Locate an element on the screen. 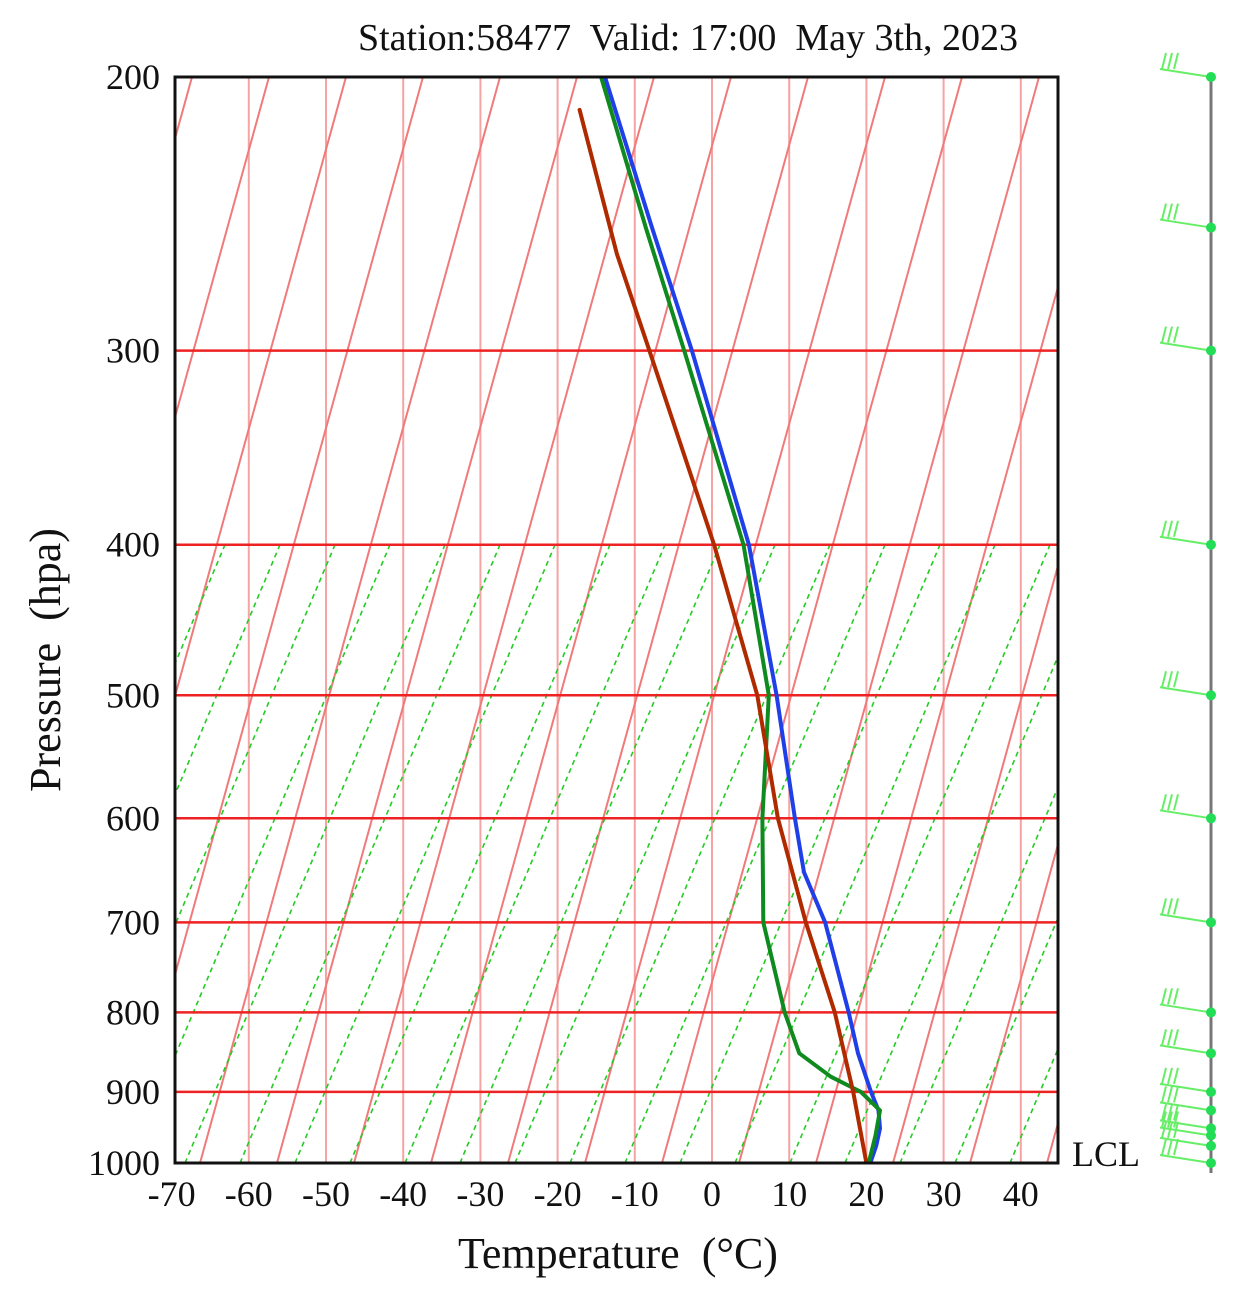  temperature-tick-label: -60 is located at coordinates (249, 1194).